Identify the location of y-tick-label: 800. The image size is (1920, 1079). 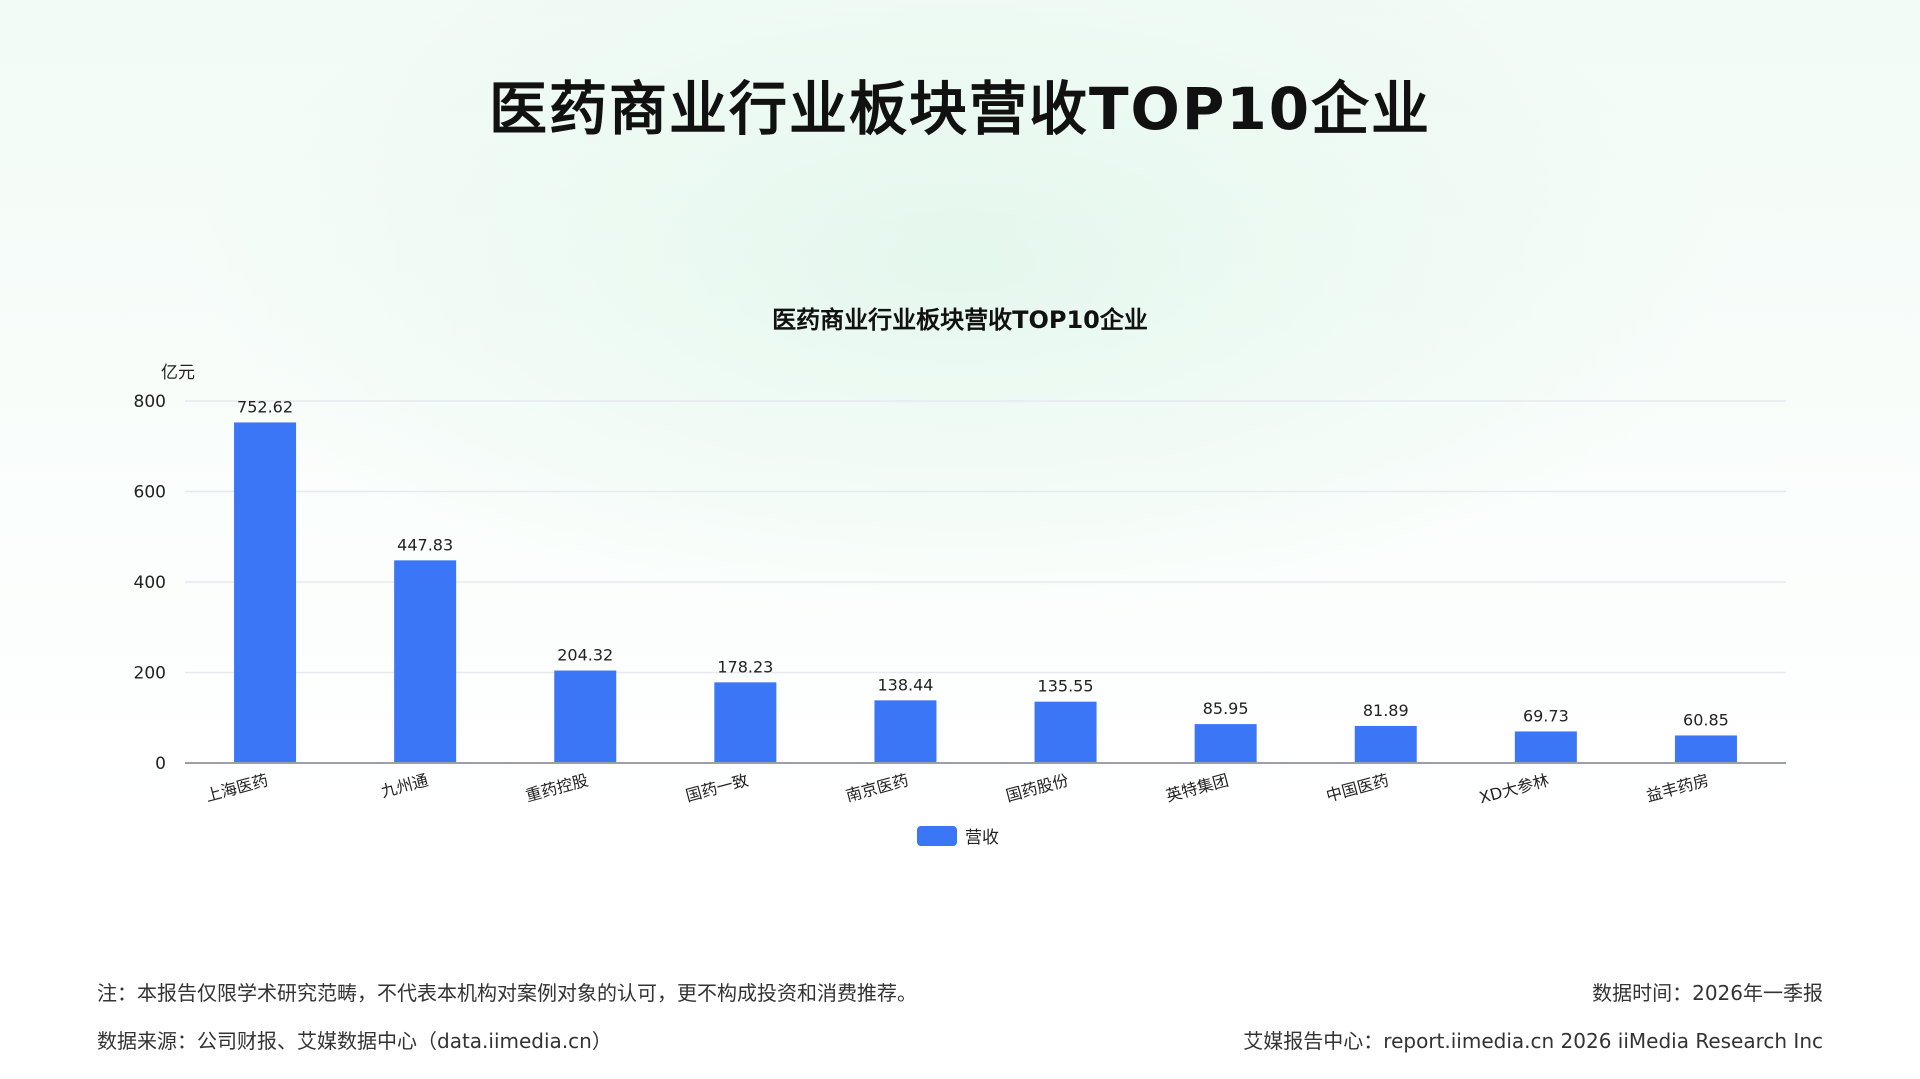
(150, 402).